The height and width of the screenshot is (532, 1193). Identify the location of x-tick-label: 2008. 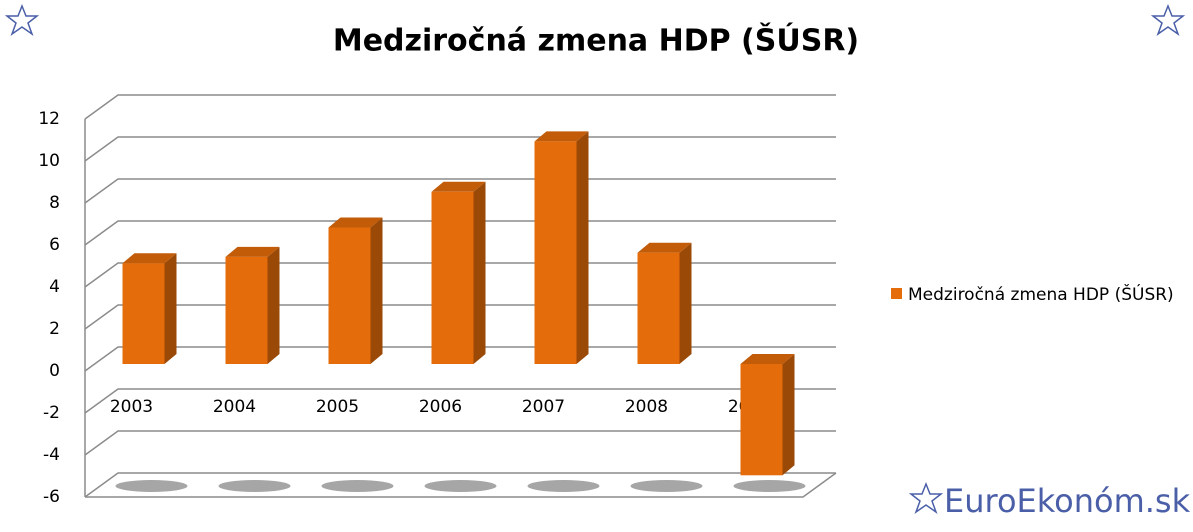
(646, 407).